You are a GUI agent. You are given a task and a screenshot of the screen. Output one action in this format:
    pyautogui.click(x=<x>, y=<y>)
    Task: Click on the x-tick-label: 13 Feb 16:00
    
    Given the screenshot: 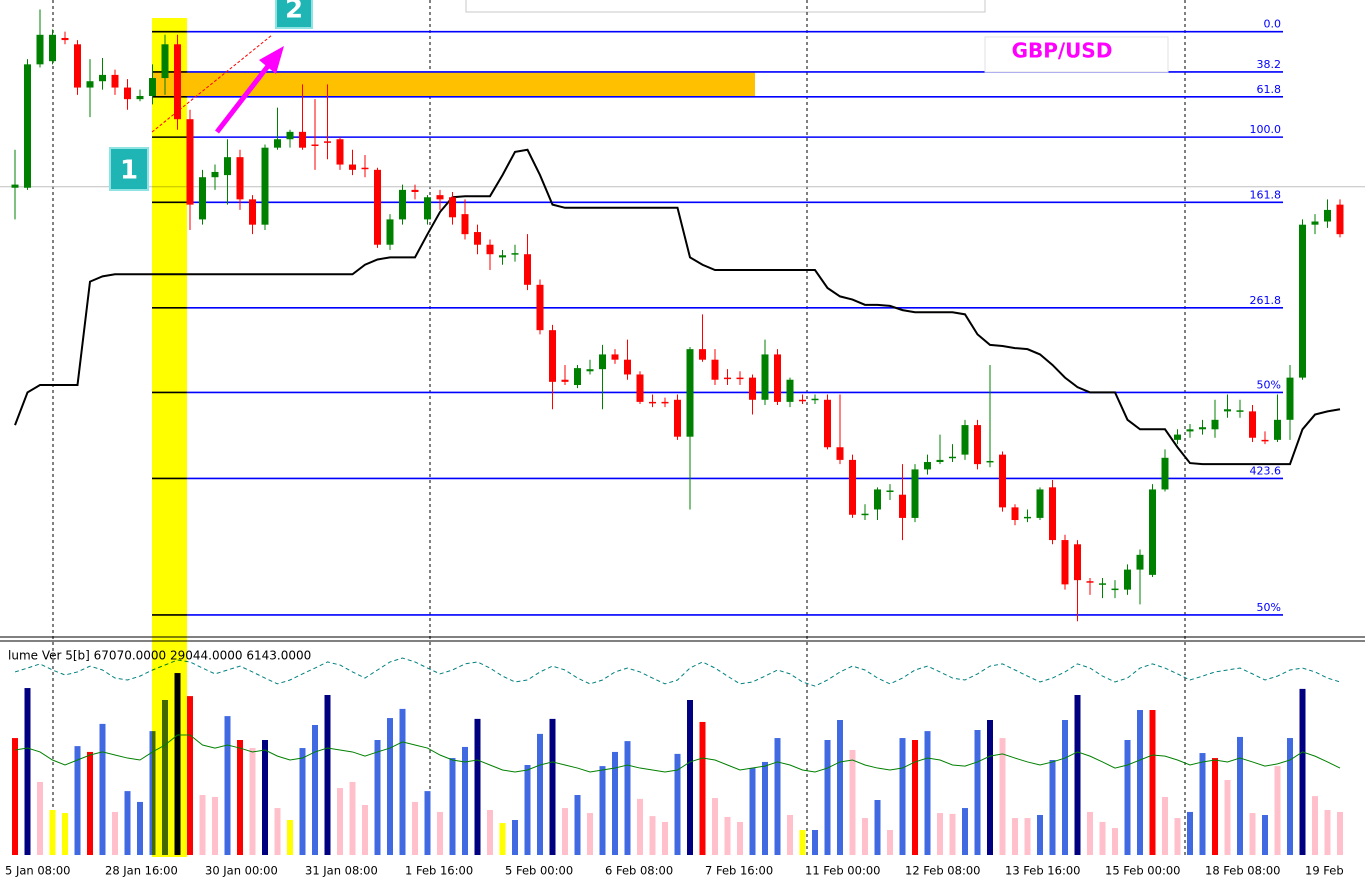 What is the action you would take?
    pyautogui.click(x=1042, y=871)
    